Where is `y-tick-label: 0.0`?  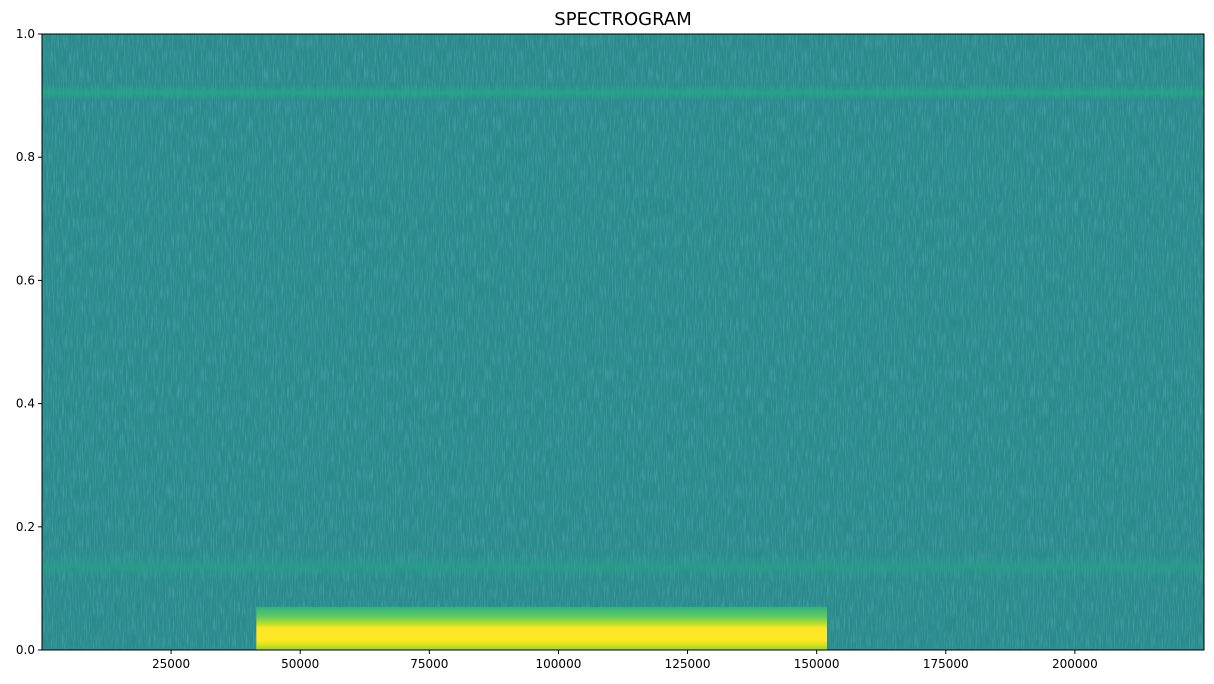 y-tick-label: 0.0 is located at coordinates (25, 650).